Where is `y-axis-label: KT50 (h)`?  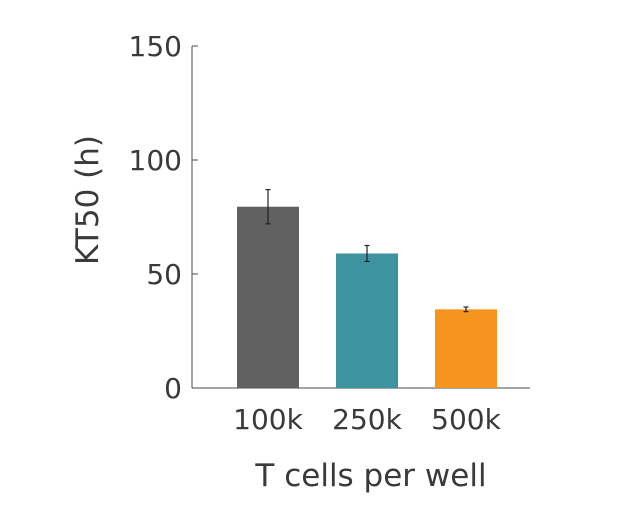
y-axis-label: KT50 (h) is located at coordinates (88, 200).